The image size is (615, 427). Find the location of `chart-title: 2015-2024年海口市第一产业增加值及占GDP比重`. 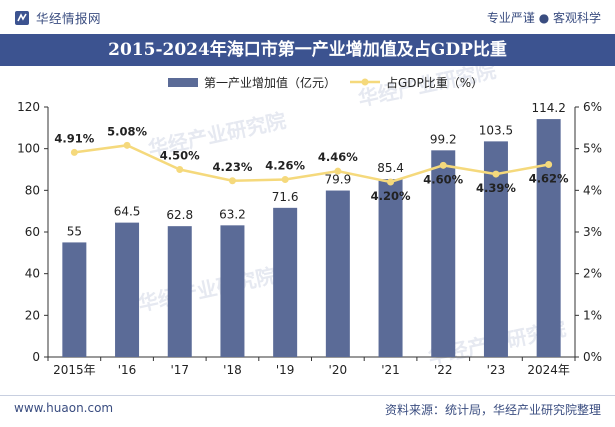

chart-title: 2015-2024年海口市第一产业增加值及占GDP比重 is located at coordinates (307, 50).